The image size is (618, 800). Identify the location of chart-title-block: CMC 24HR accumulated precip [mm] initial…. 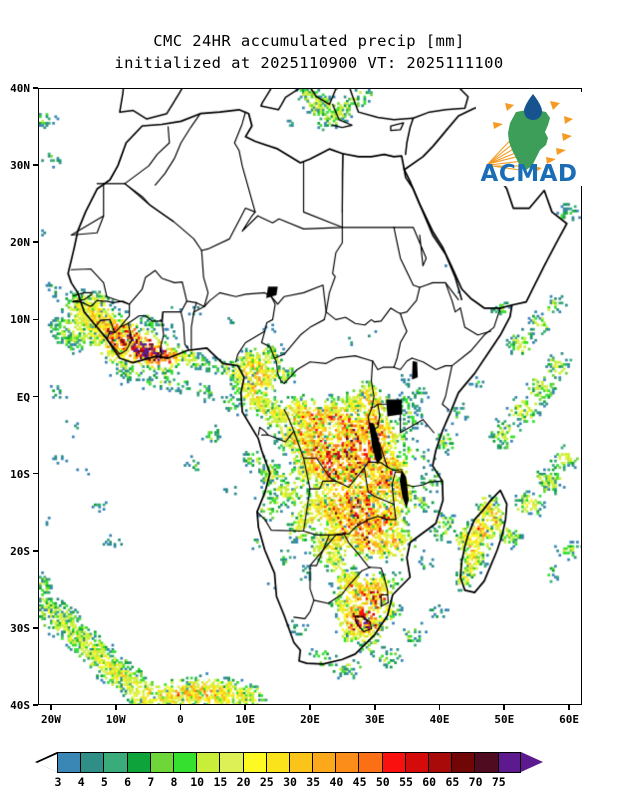
(309, 52).